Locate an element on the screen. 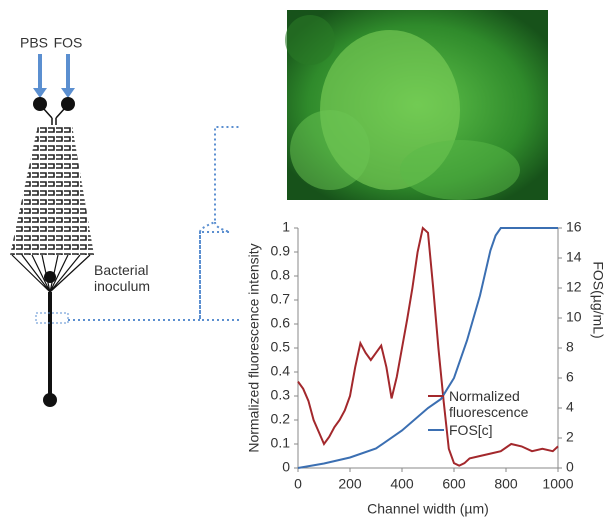 This screenshot has height=523, width=607. y-tick-label: 0.3 is located at coordinates (281, 395).